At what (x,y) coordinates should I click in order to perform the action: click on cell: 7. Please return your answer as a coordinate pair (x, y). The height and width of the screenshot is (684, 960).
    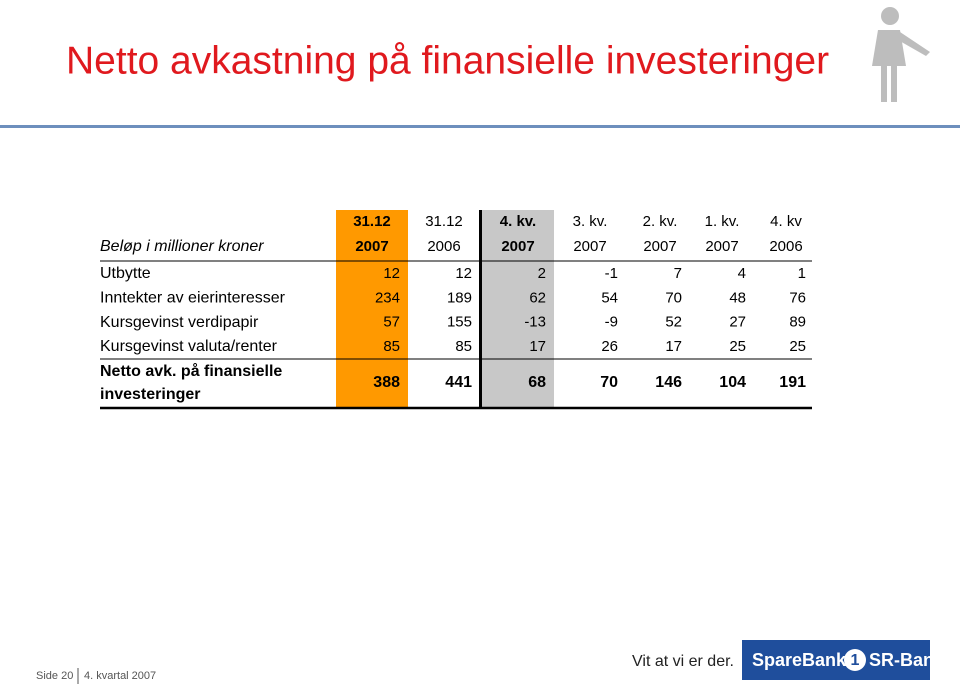
    Looking at the image, I should click on (678, 273).